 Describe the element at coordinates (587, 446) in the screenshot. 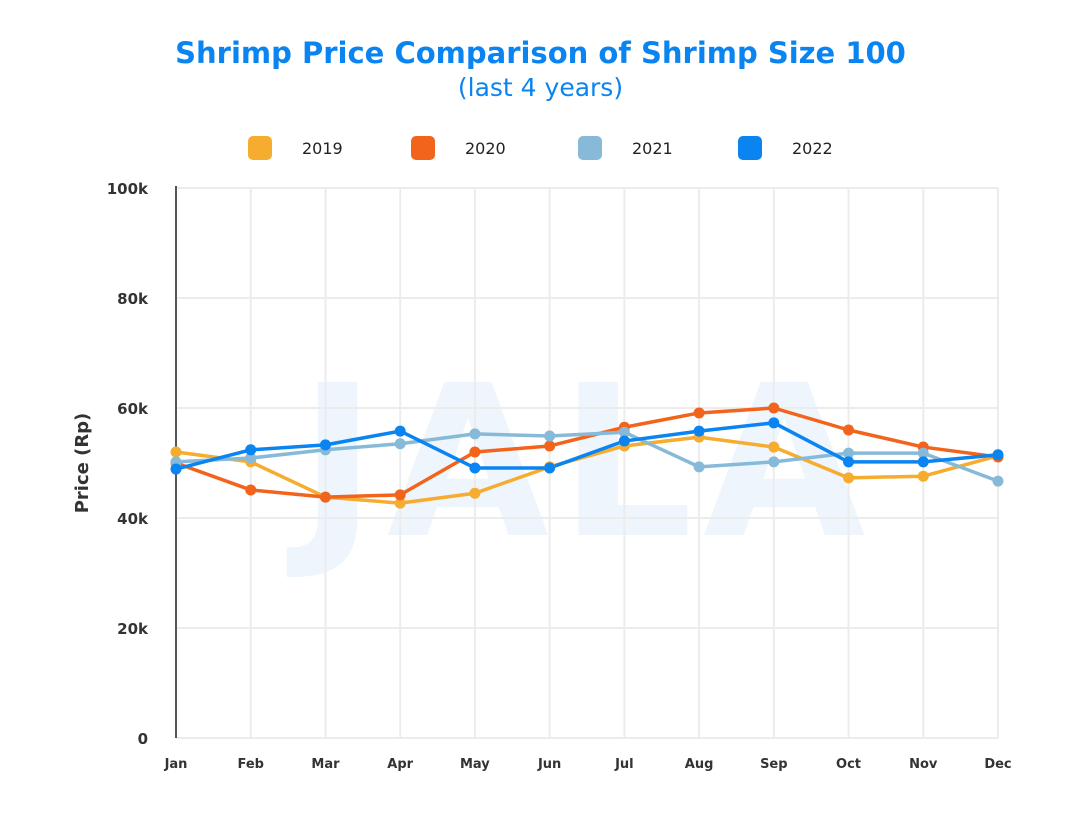

I see `series-line-2022` at that location.